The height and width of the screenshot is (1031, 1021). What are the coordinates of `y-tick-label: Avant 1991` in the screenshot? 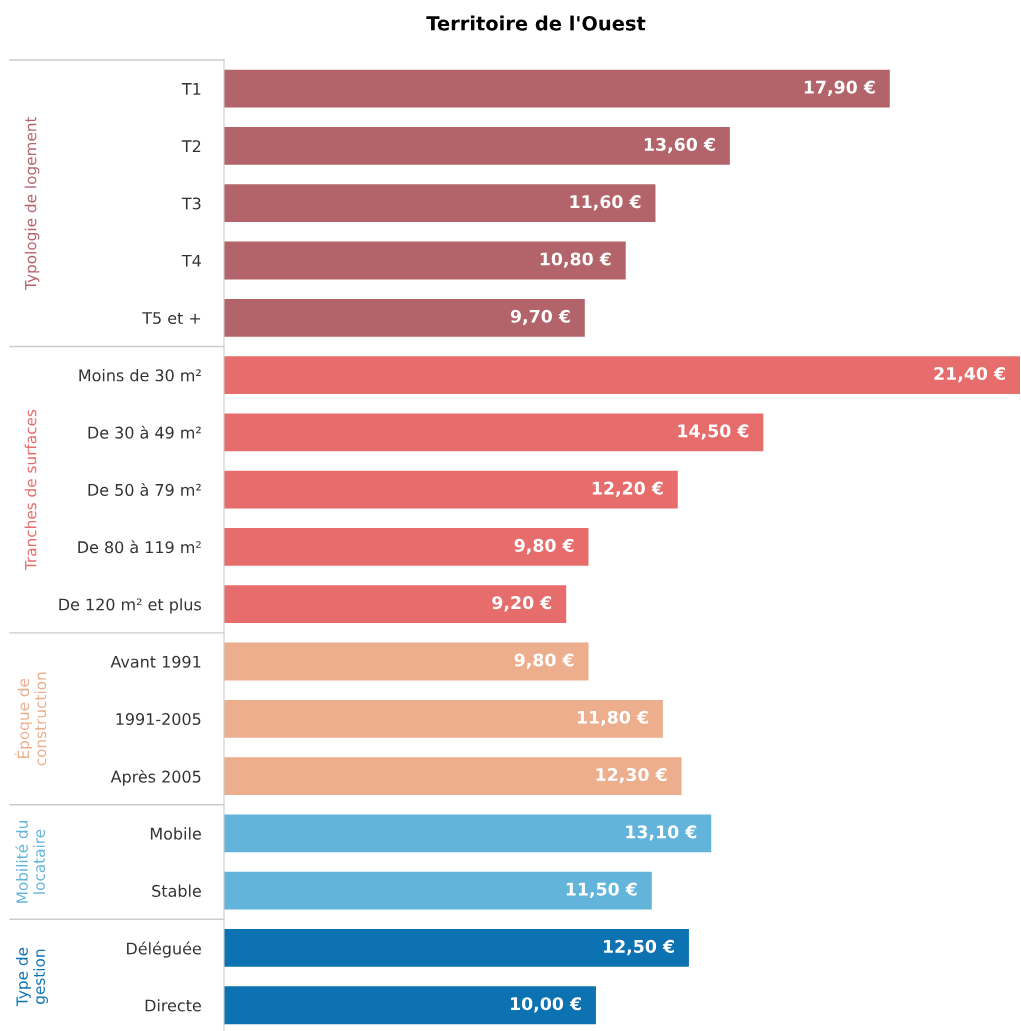 It's located at (155, 661).